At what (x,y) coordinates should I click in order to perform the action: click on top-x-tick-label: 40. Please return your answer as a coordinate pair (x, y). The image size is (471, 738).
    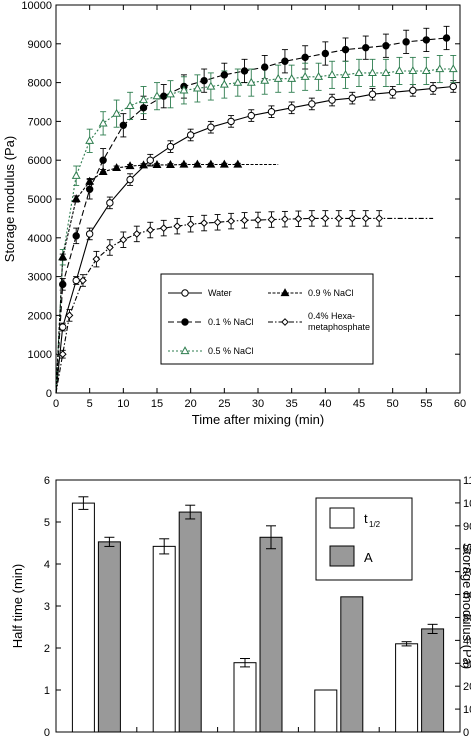
    Looking at the image, I should click on (325, 404).